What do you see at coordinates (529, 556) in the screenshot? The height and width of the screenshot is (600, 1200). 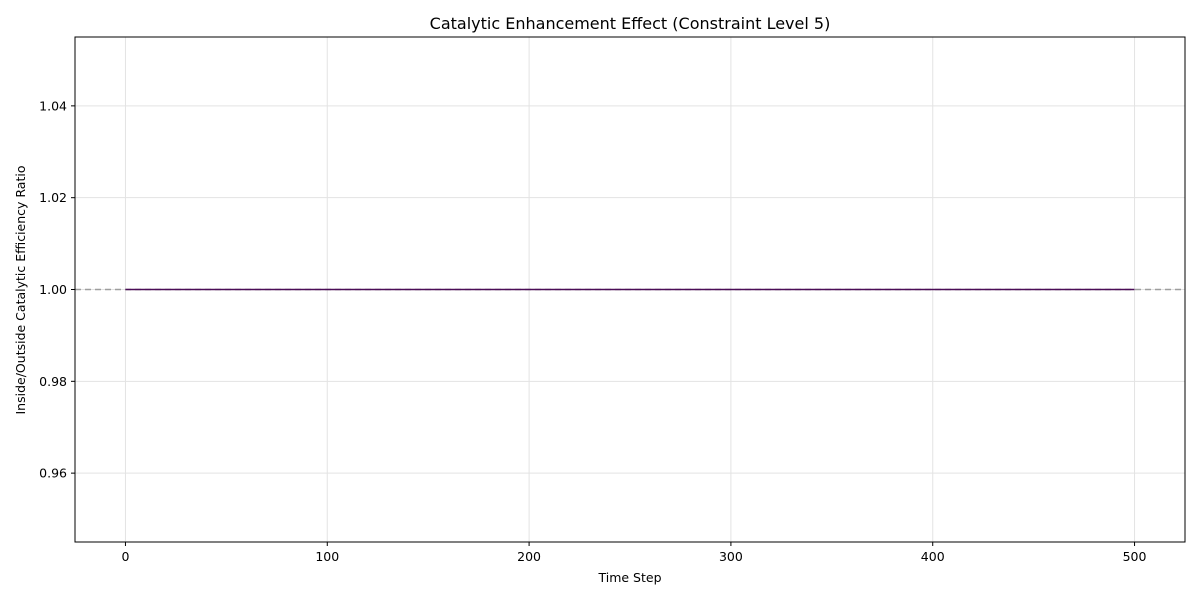 I see `x-tick-label: 200` at bounding box center [529, 556].